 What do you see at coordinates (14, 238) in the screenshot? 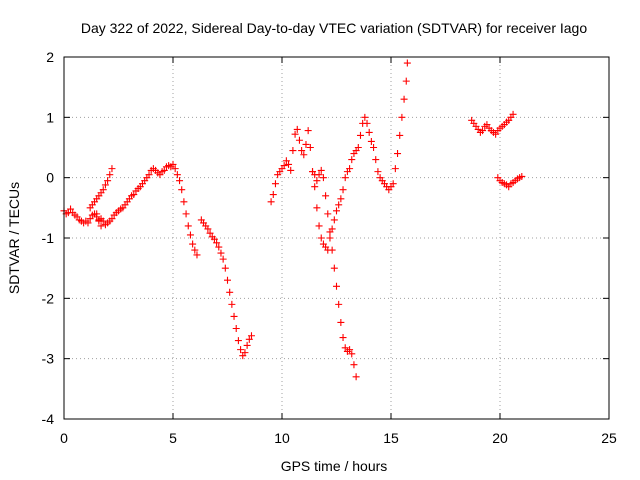
I see `y-axis-label: SDTVAR / TECUs` at bounding box center [14, 238].